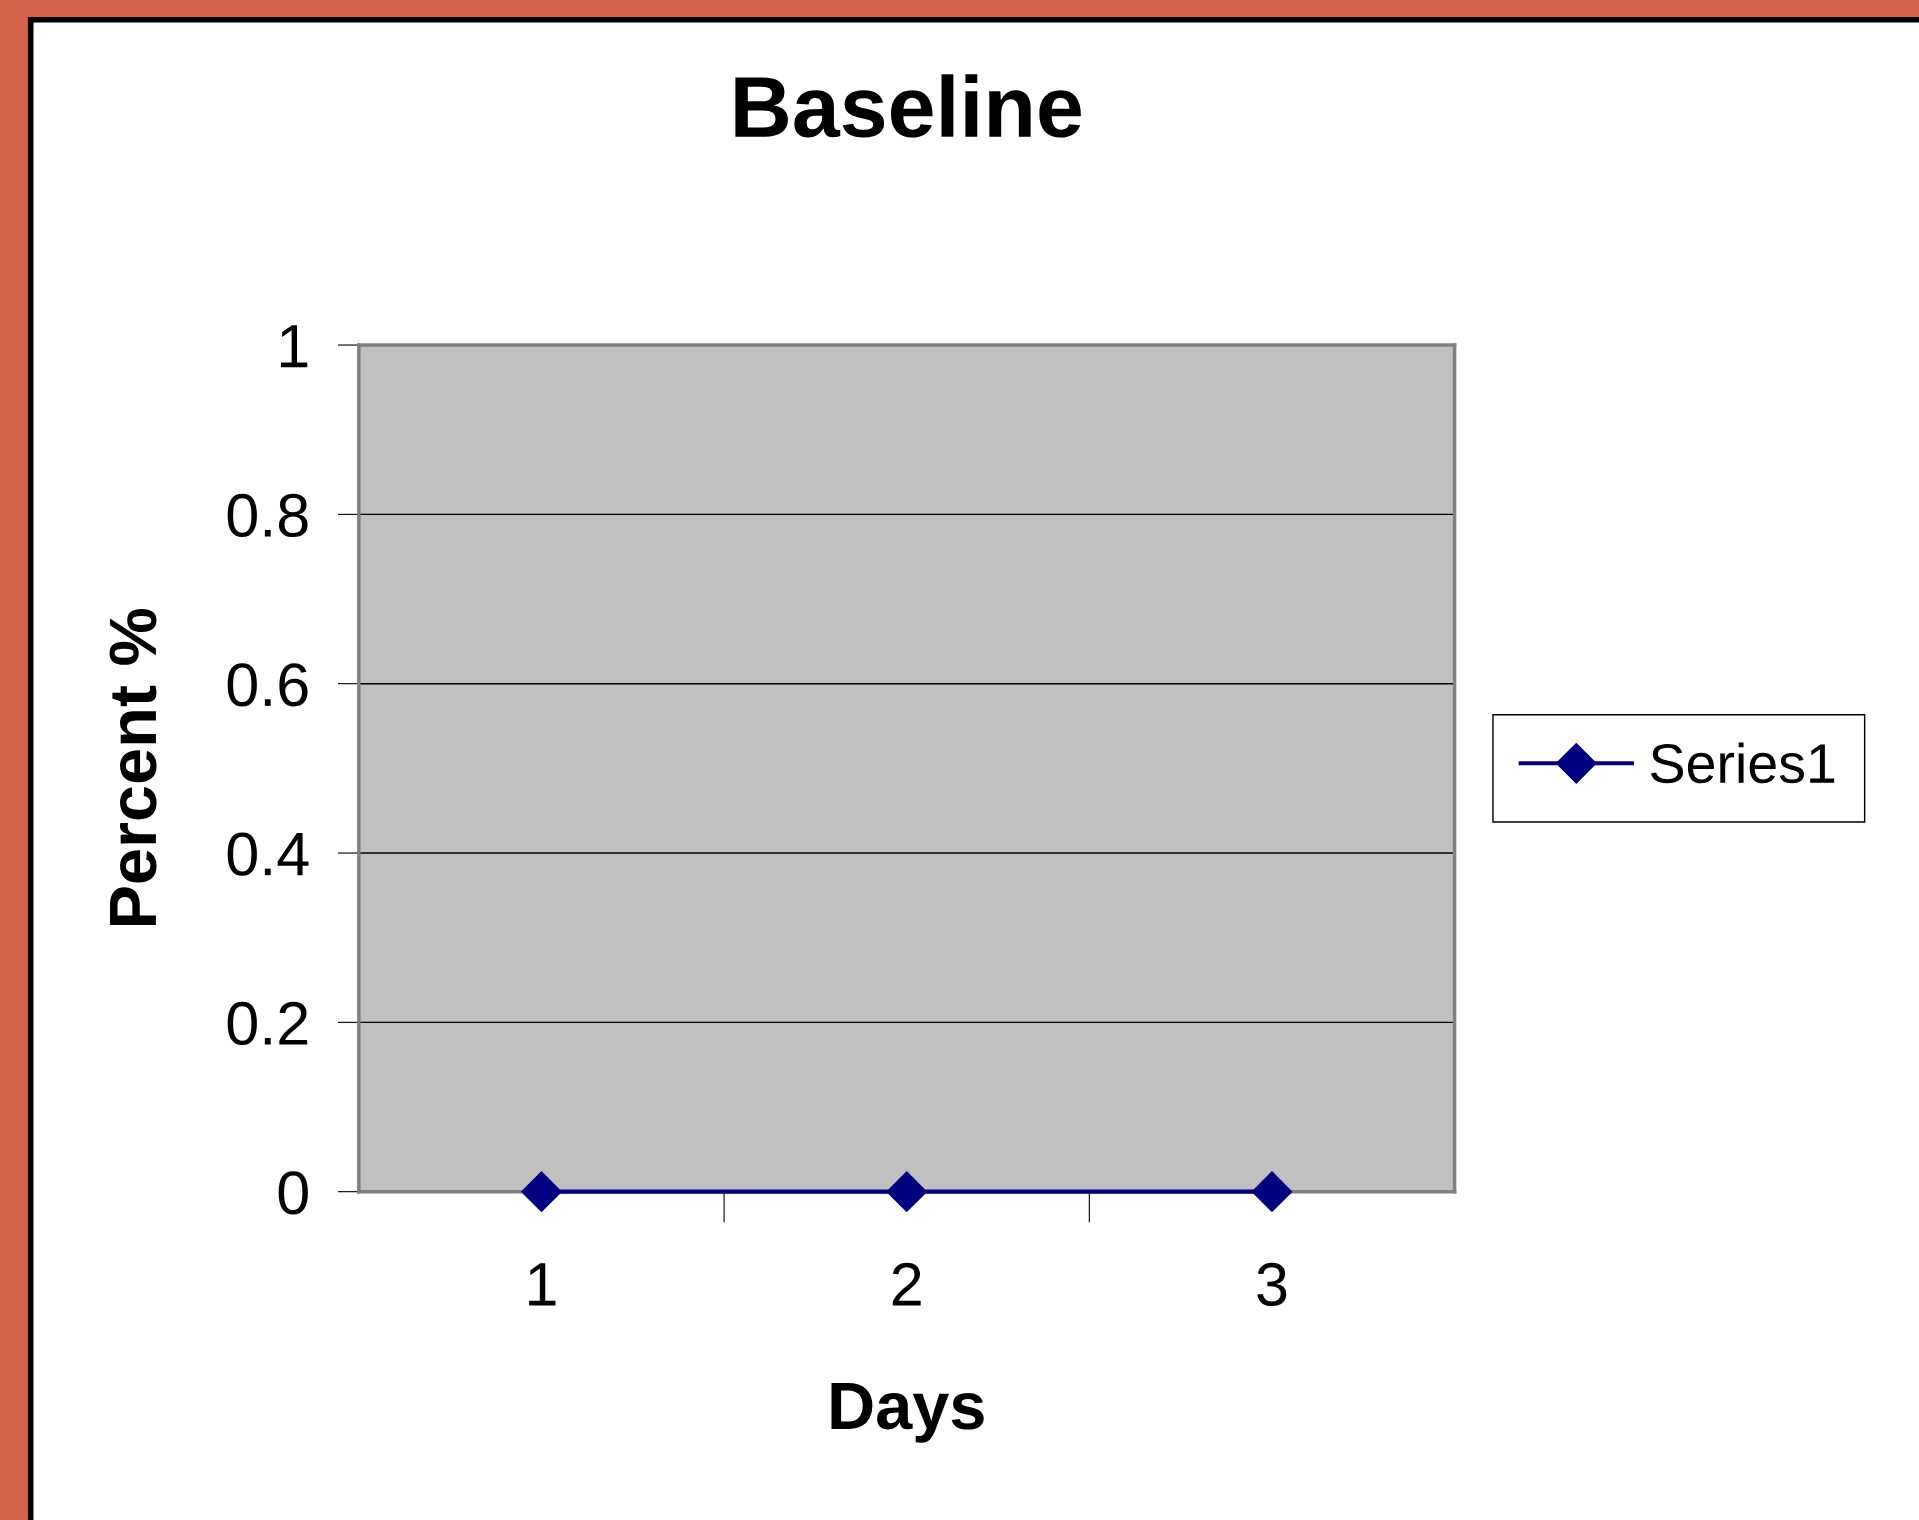 The height and width of the screenshot is (1520, 1919). Describe the element at coordinates (908, 106) in the screenshot. I see `chart-title: Baseline` at that location.